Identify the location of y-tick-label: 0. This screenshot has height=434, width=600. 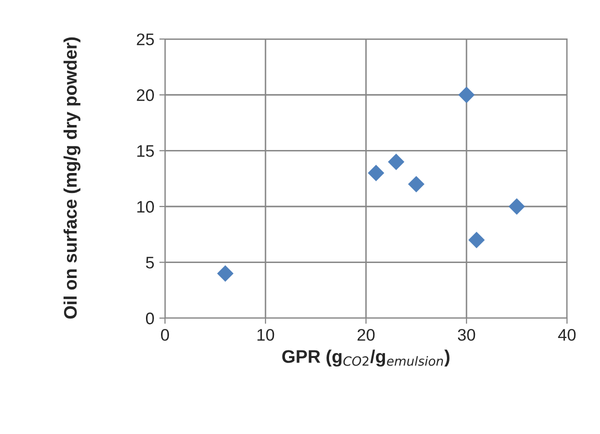
(150, 318).